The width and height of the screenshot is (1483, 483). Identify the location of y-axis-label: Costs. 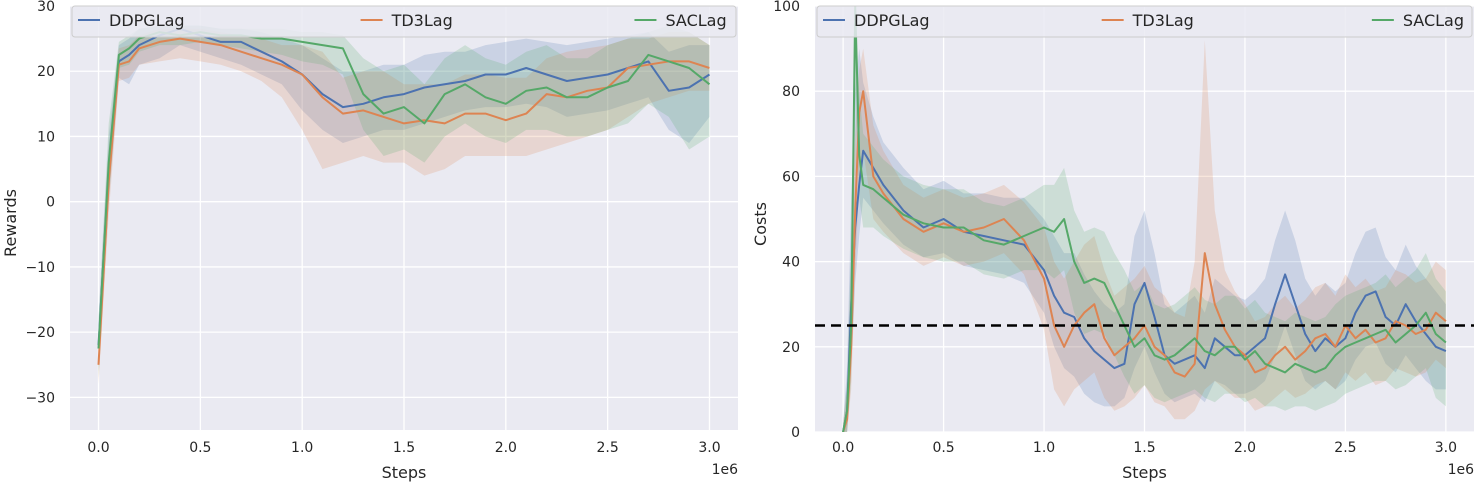
(760, 224).